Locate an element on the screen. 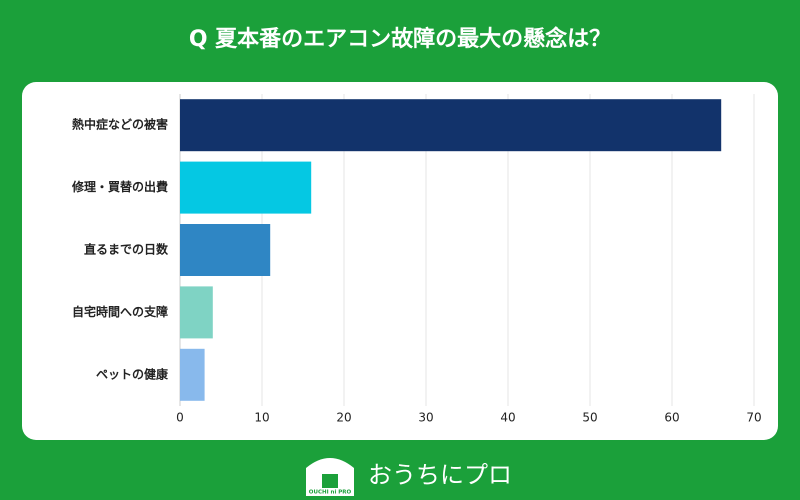 Image resolution: width=800 pixels, height=500 pixels. x-tick-label: 70 is located at coordinates (753, 418).